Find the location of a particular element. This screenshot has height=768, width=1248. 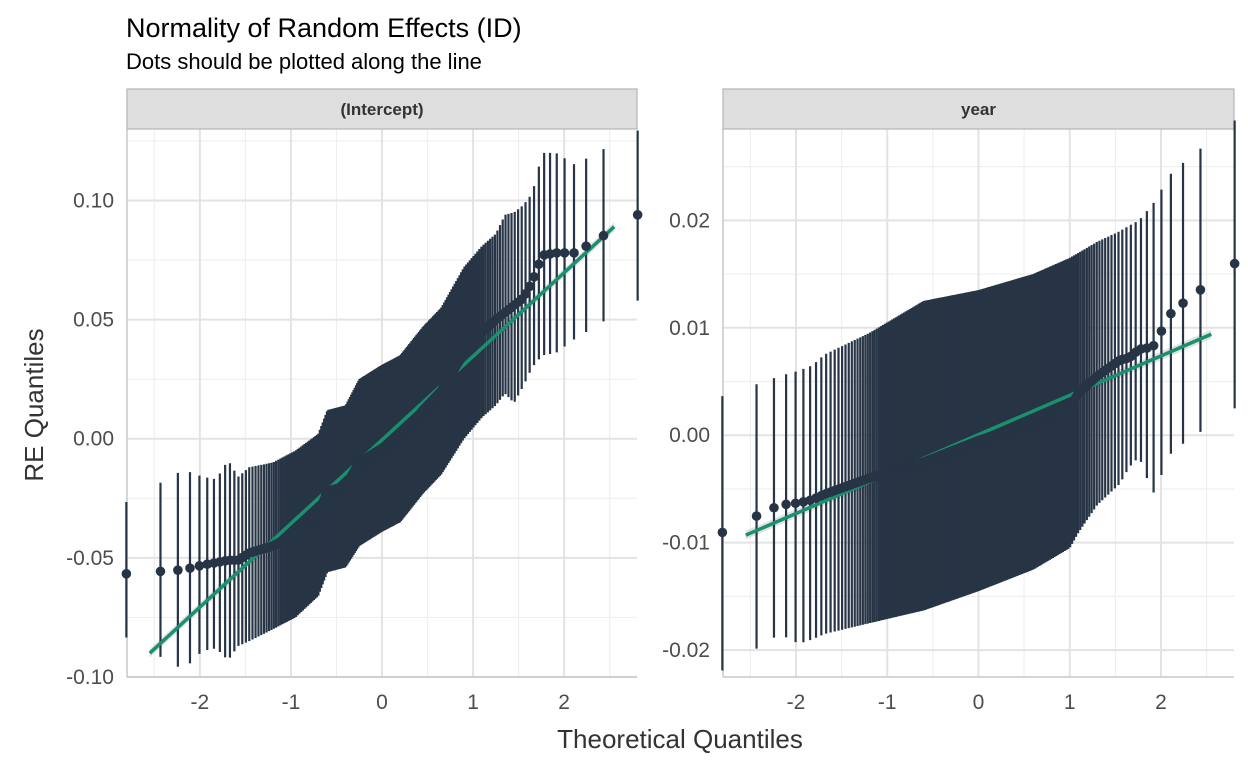

y-tick-label: 0.10 is located at coordinates (93, 200).